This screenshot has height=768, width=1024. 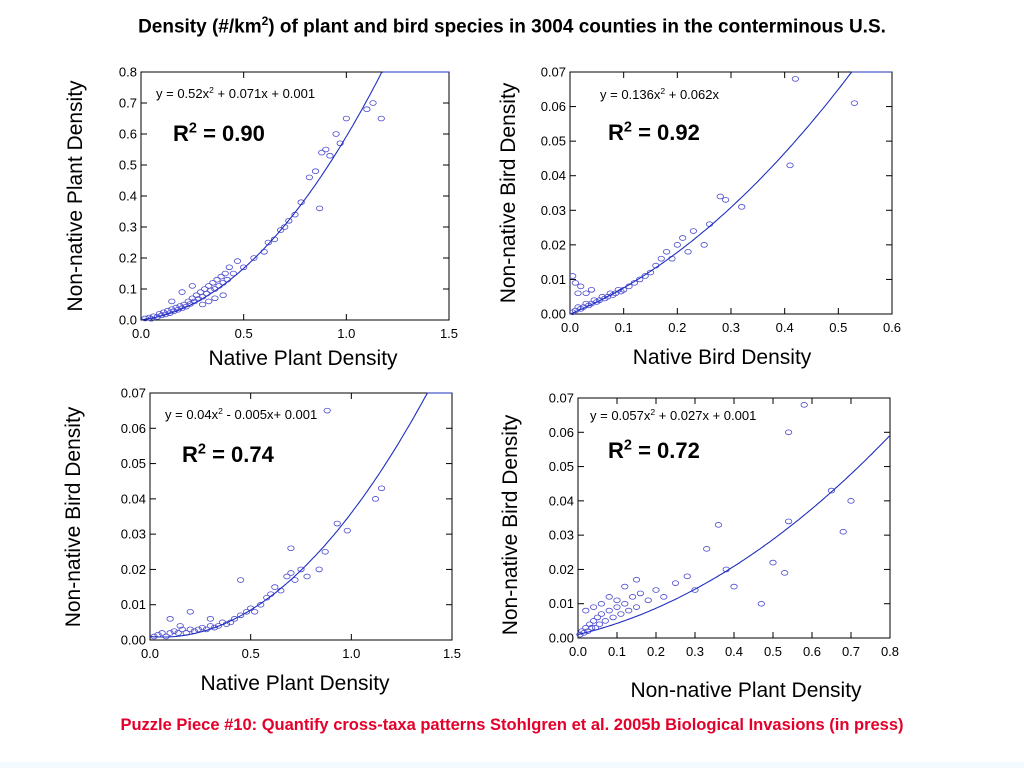 I want to click on r-squared-rest: = 0.74, so click(x=240, y=454).